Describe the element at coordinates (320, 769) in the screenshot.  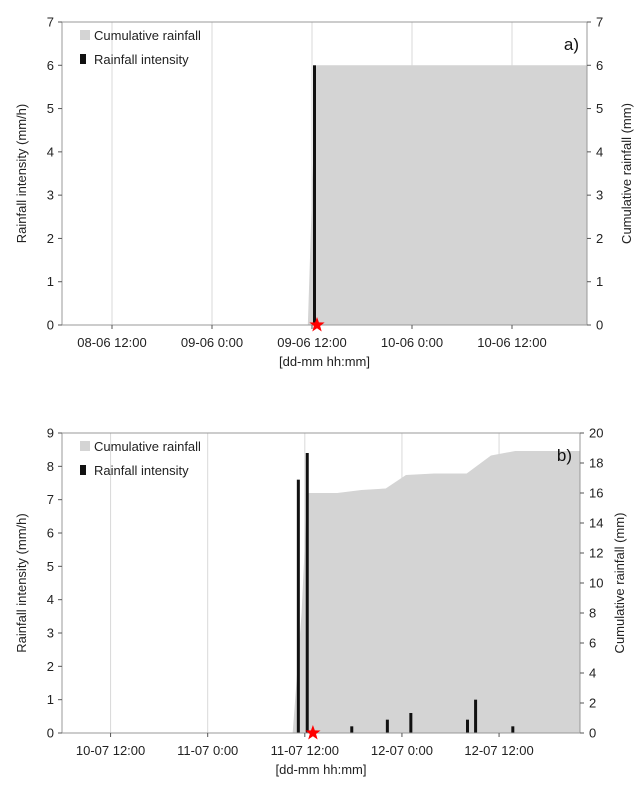
I see `panel-b-x-axis-label: [dd-mm hh:mm]` at that location.